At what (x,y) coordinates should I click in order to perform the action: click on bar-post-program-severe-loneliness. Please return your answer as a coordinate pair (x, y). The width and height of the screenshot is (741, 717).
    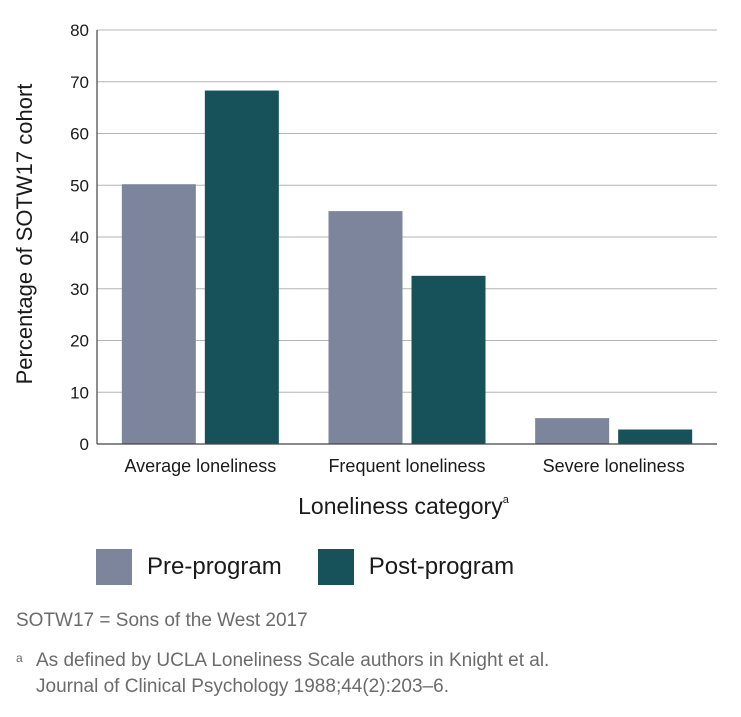
    Looking at the image, I should click on (655, 436).